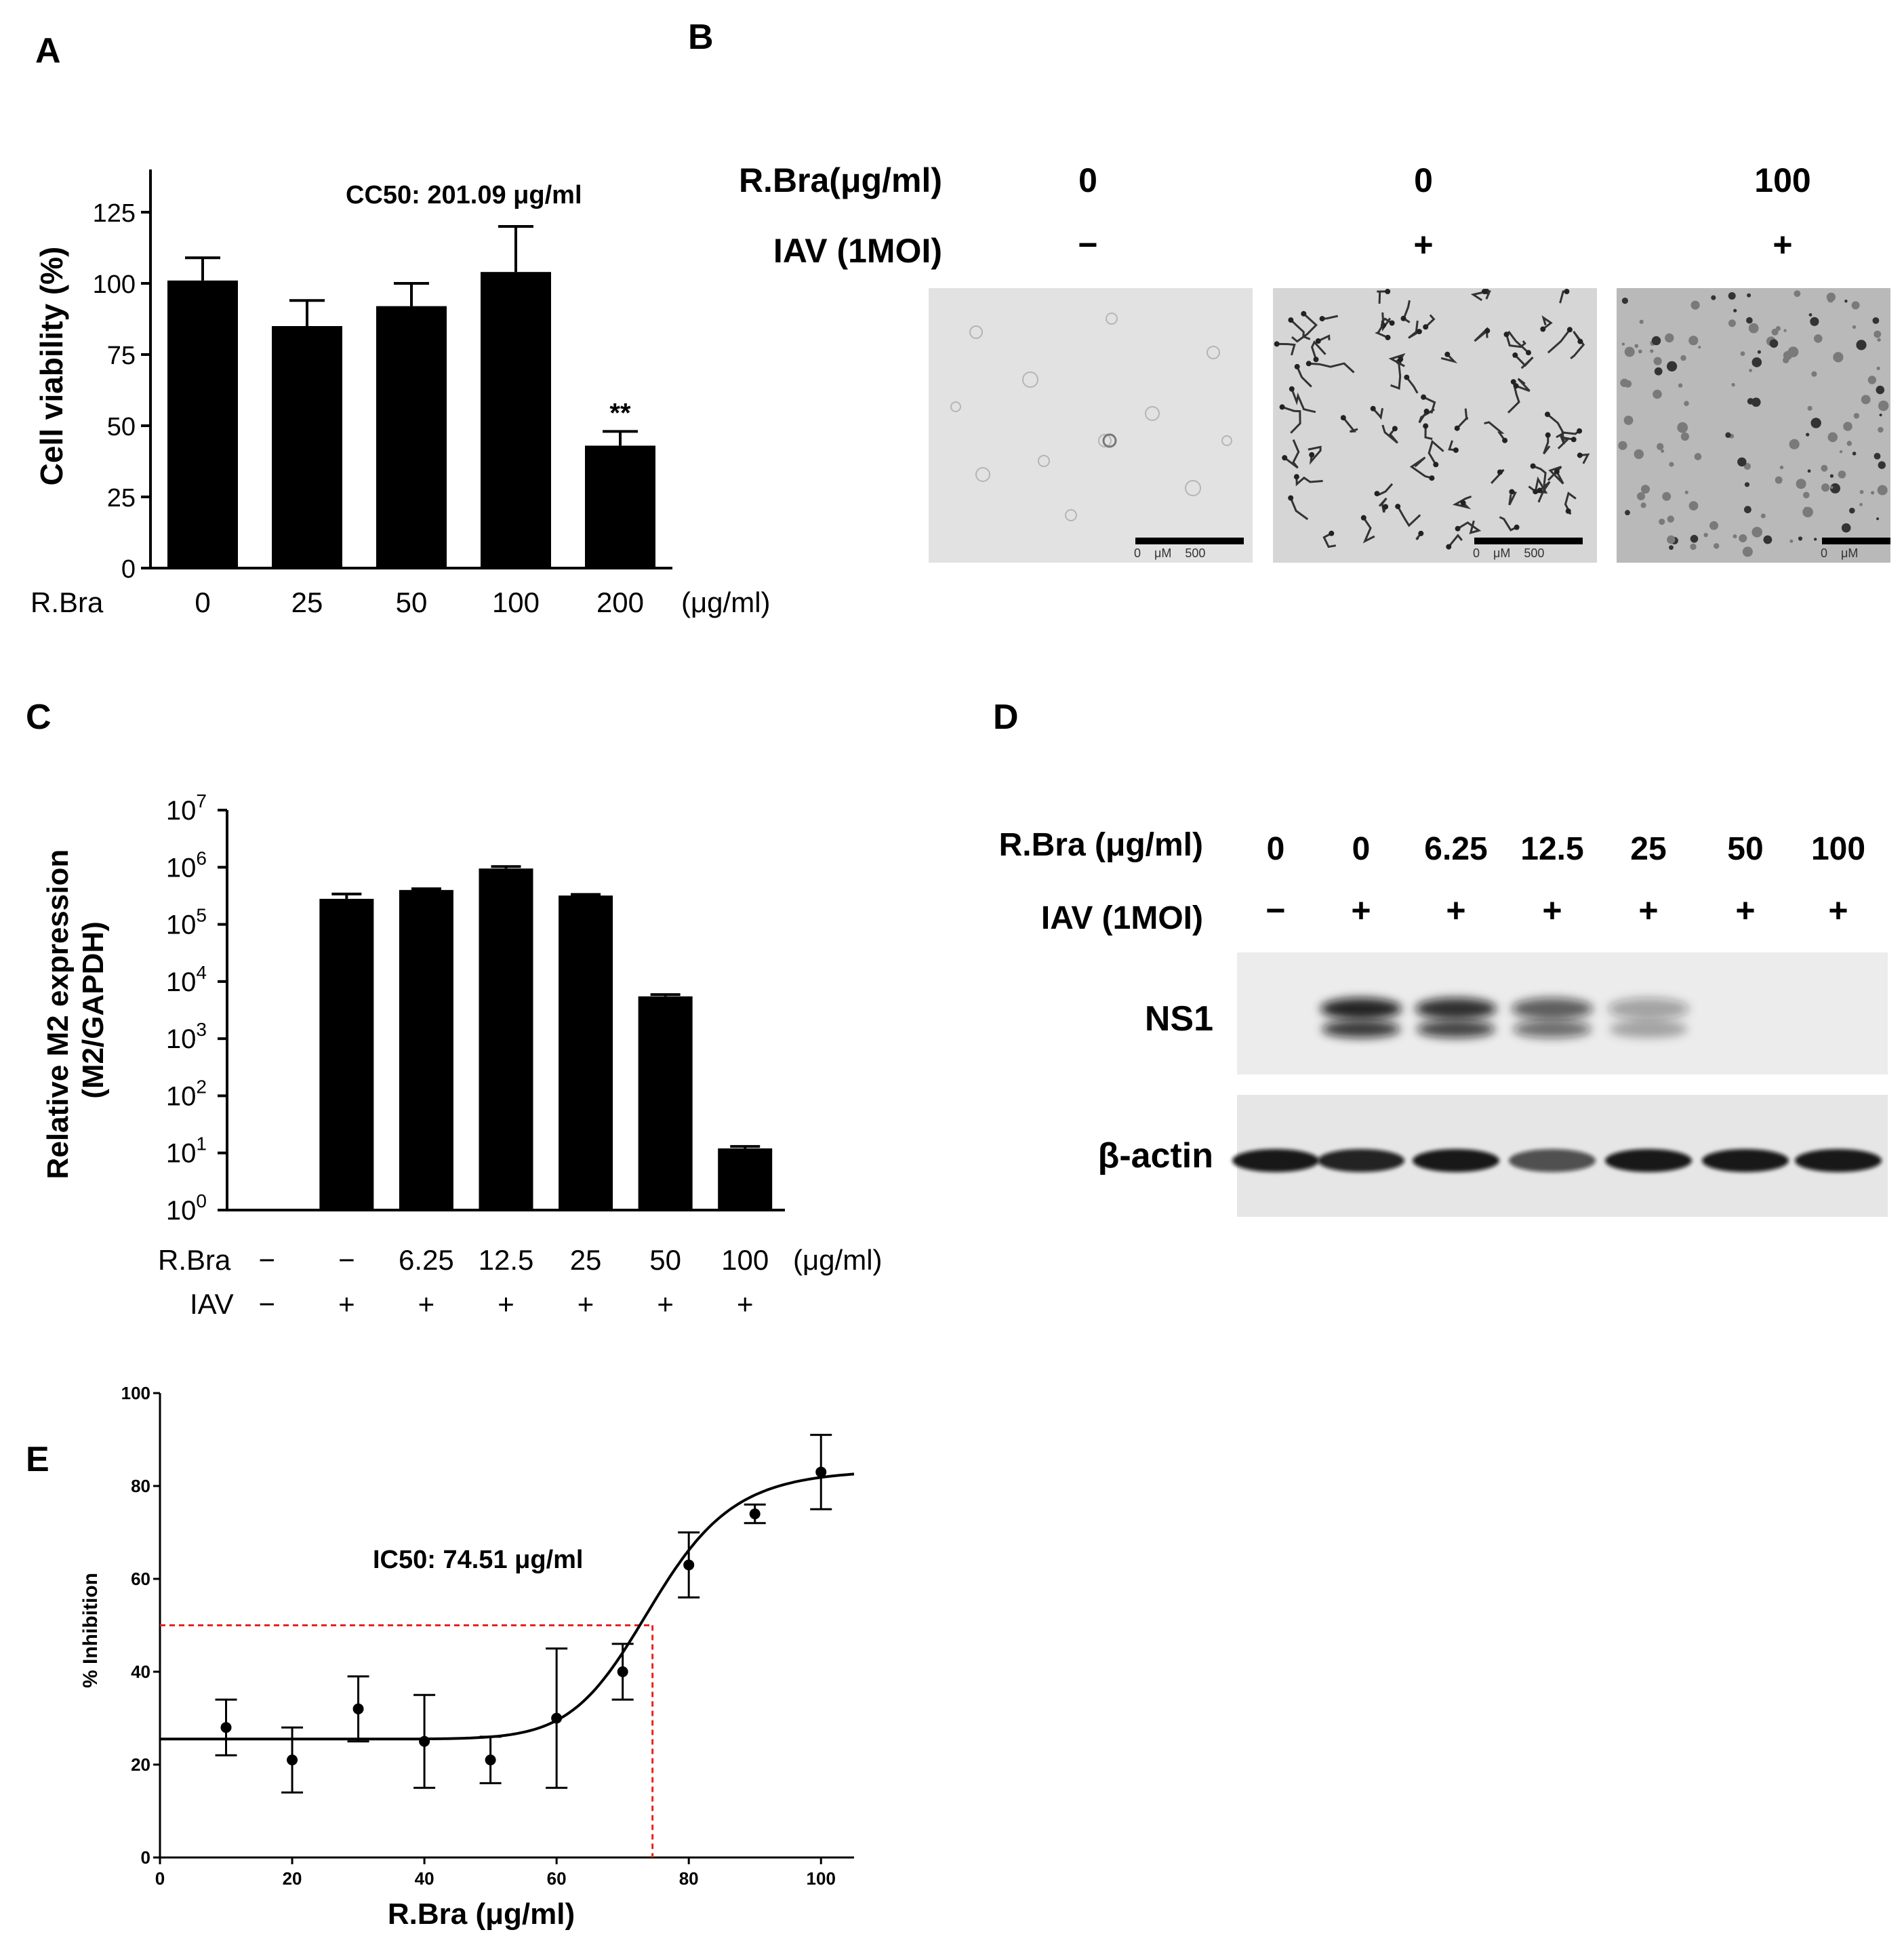 This screenshot has width=1904, height=1949. Describe the element at coordinates (202, 424) in the screenshot. I see `panel-a-bar` at that location.